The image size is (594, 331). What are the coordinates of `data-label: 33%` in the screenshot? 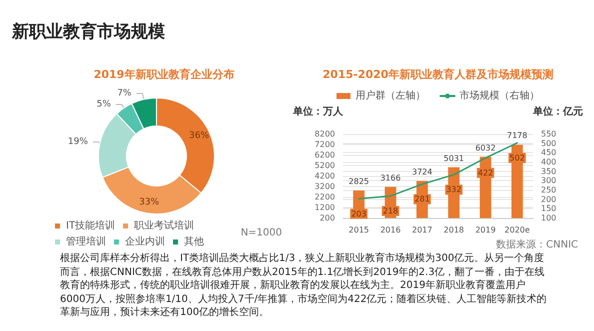 It's located at (149, 202).